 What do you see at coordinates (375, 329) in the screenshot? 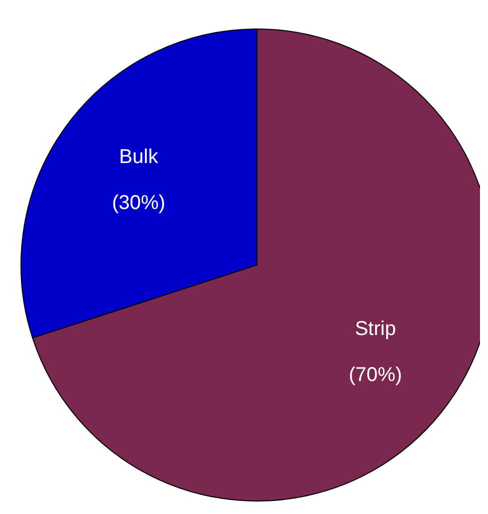
I see `slice-label: Strip` at bounding box center [375, 329].